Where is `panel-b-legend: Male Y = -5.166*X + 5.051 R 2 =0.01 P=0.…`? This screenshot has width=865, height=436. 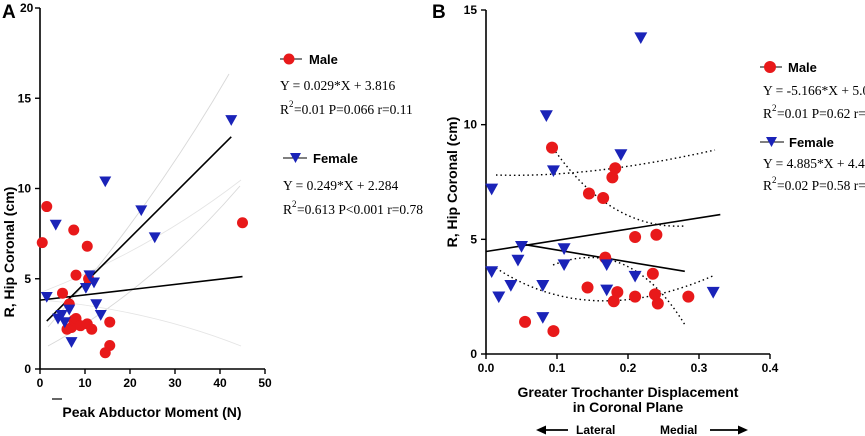 panel-b-legend: Male Y = -5.166*X + 5.051 R 2 =0.01 P=0.… is located at coordinates (812, 126).